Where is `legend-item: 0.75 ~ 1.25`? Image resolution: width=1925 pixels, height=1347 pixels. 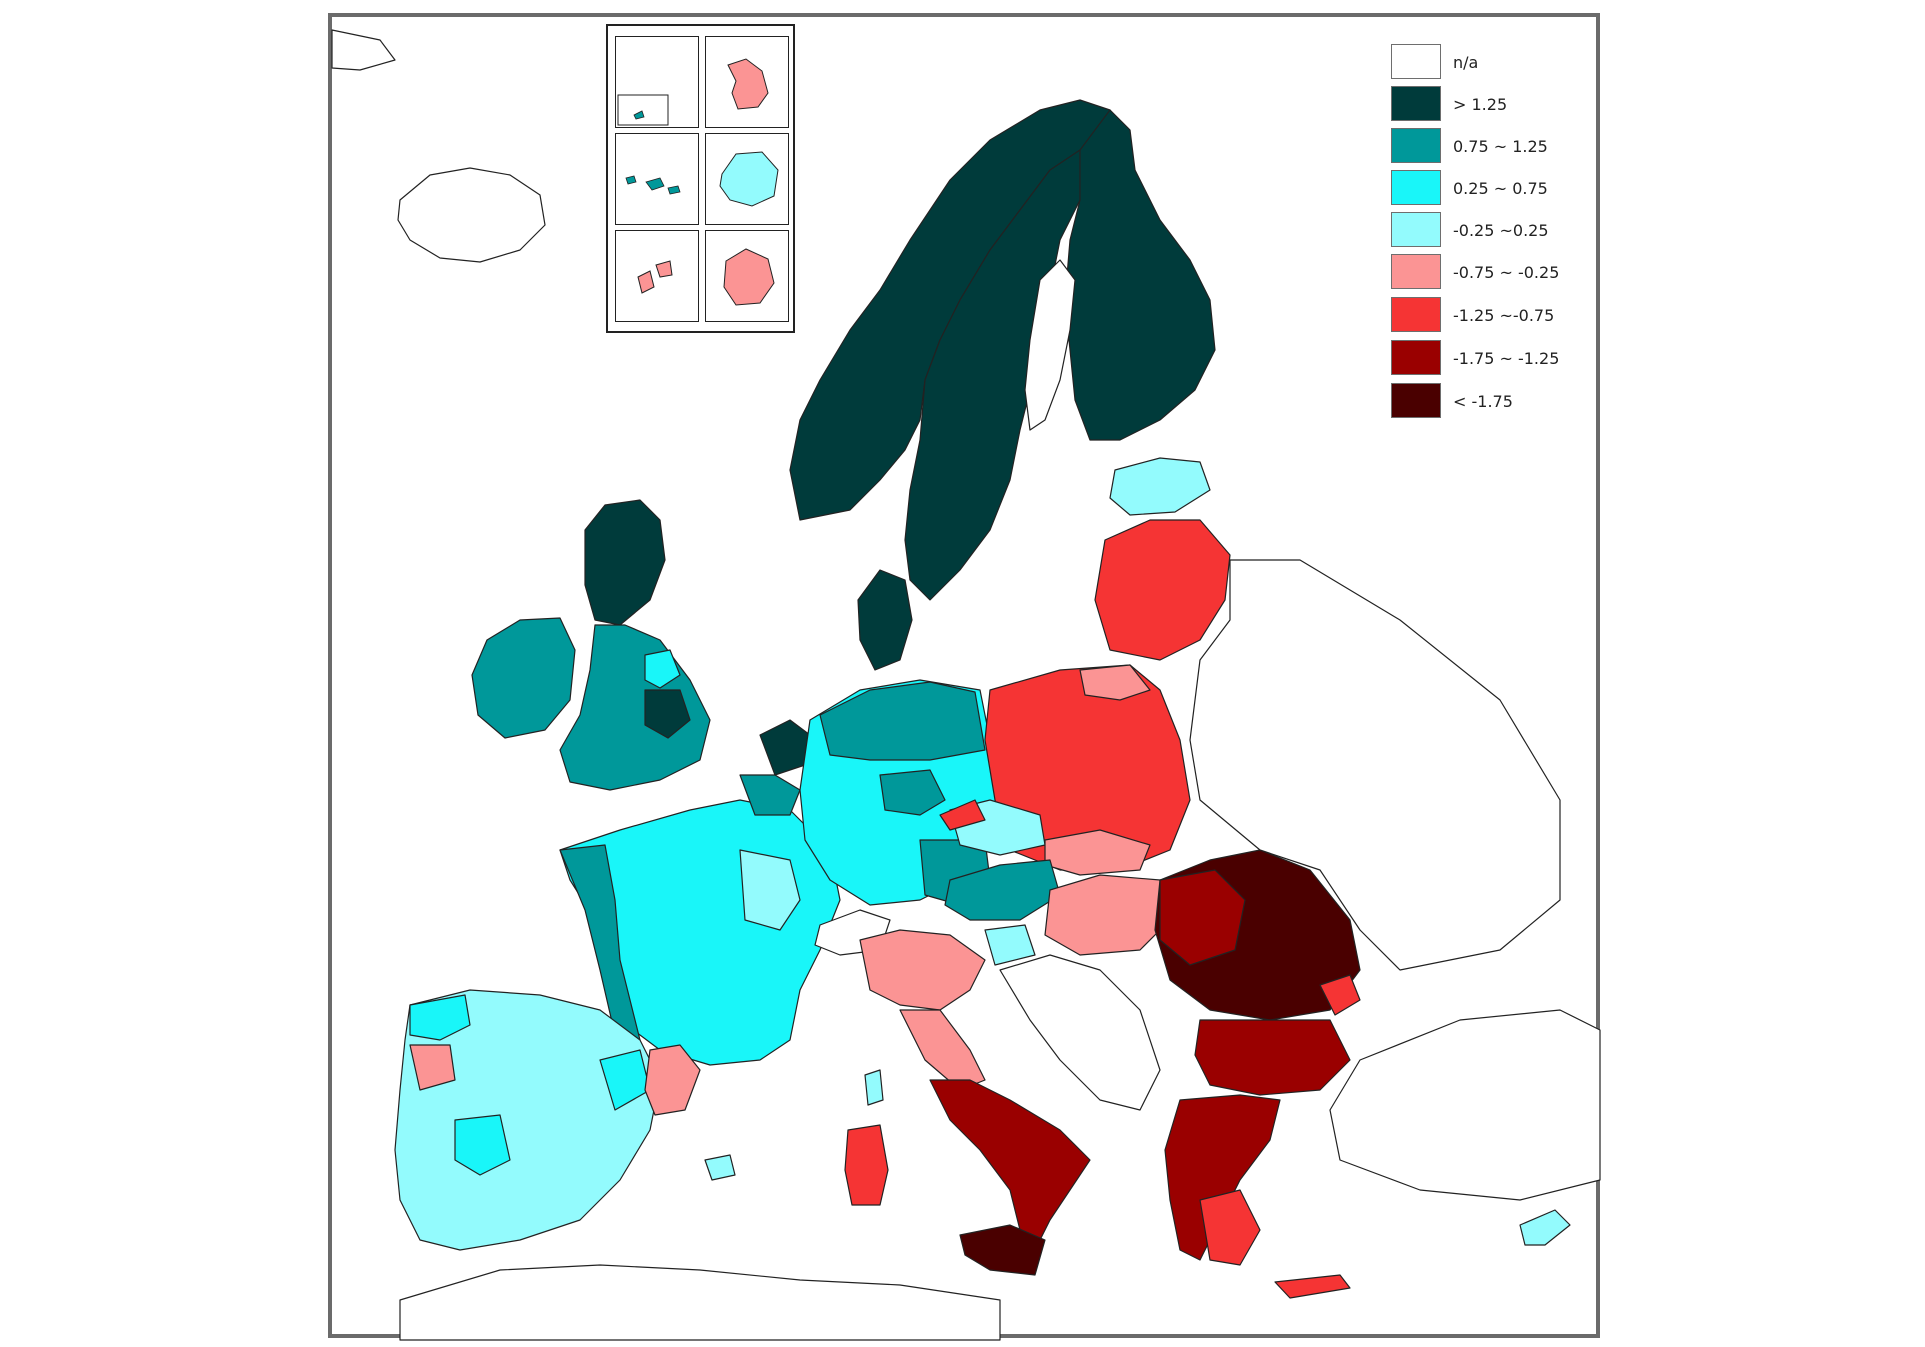 legend-item: 0.75 ~ 1.25 is located at coordinates (1491, 146).